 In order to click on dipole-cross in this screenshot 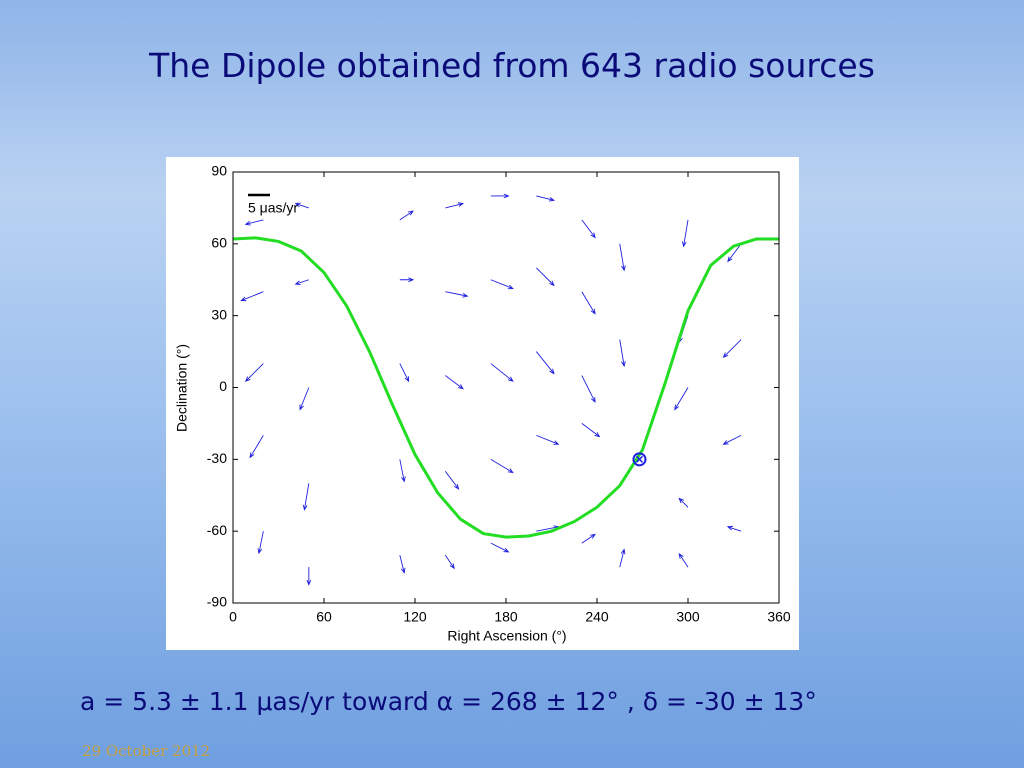, I will do `click(639, 459)`.